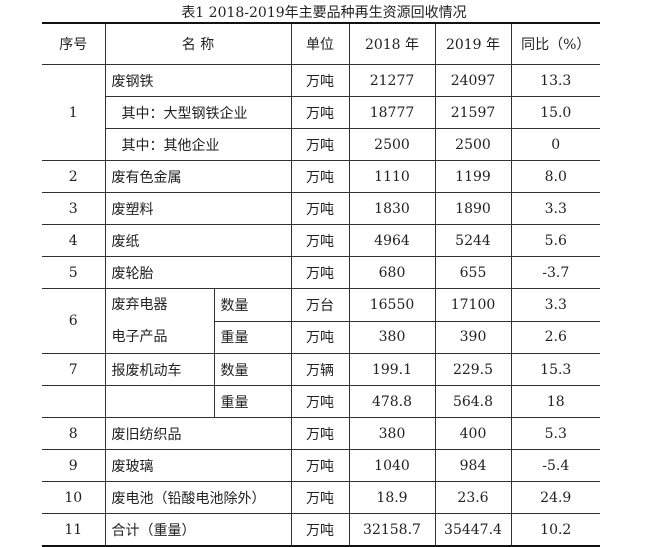 This screenshot has width=648, height=547. I want to click on yoy-cell: 15.0, so click(555, 112).